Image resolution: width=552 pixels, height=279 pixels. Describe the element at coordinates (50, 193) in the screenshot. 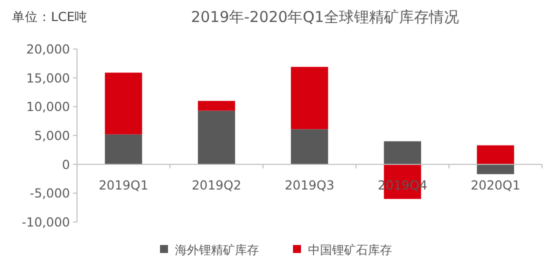

I see `y-tick-label: -5,000` at that location.